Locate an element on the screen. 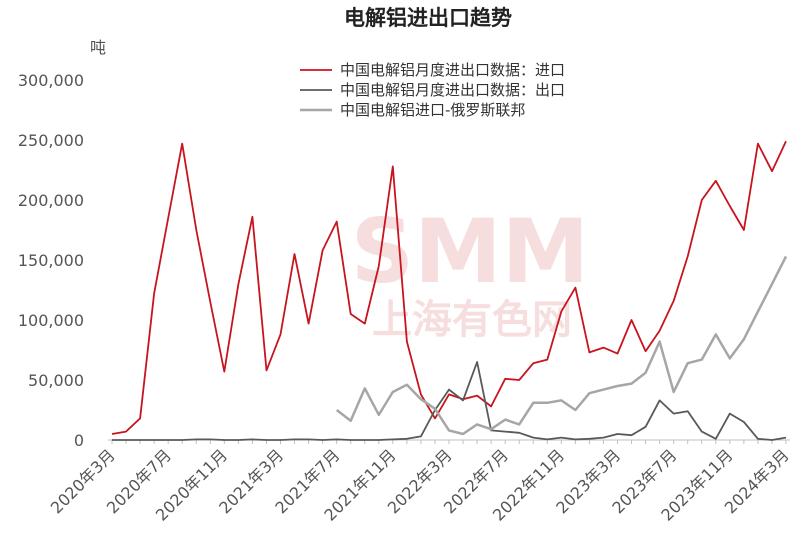  y-tick-label: 250,000 is located at coordinates (51, 140).